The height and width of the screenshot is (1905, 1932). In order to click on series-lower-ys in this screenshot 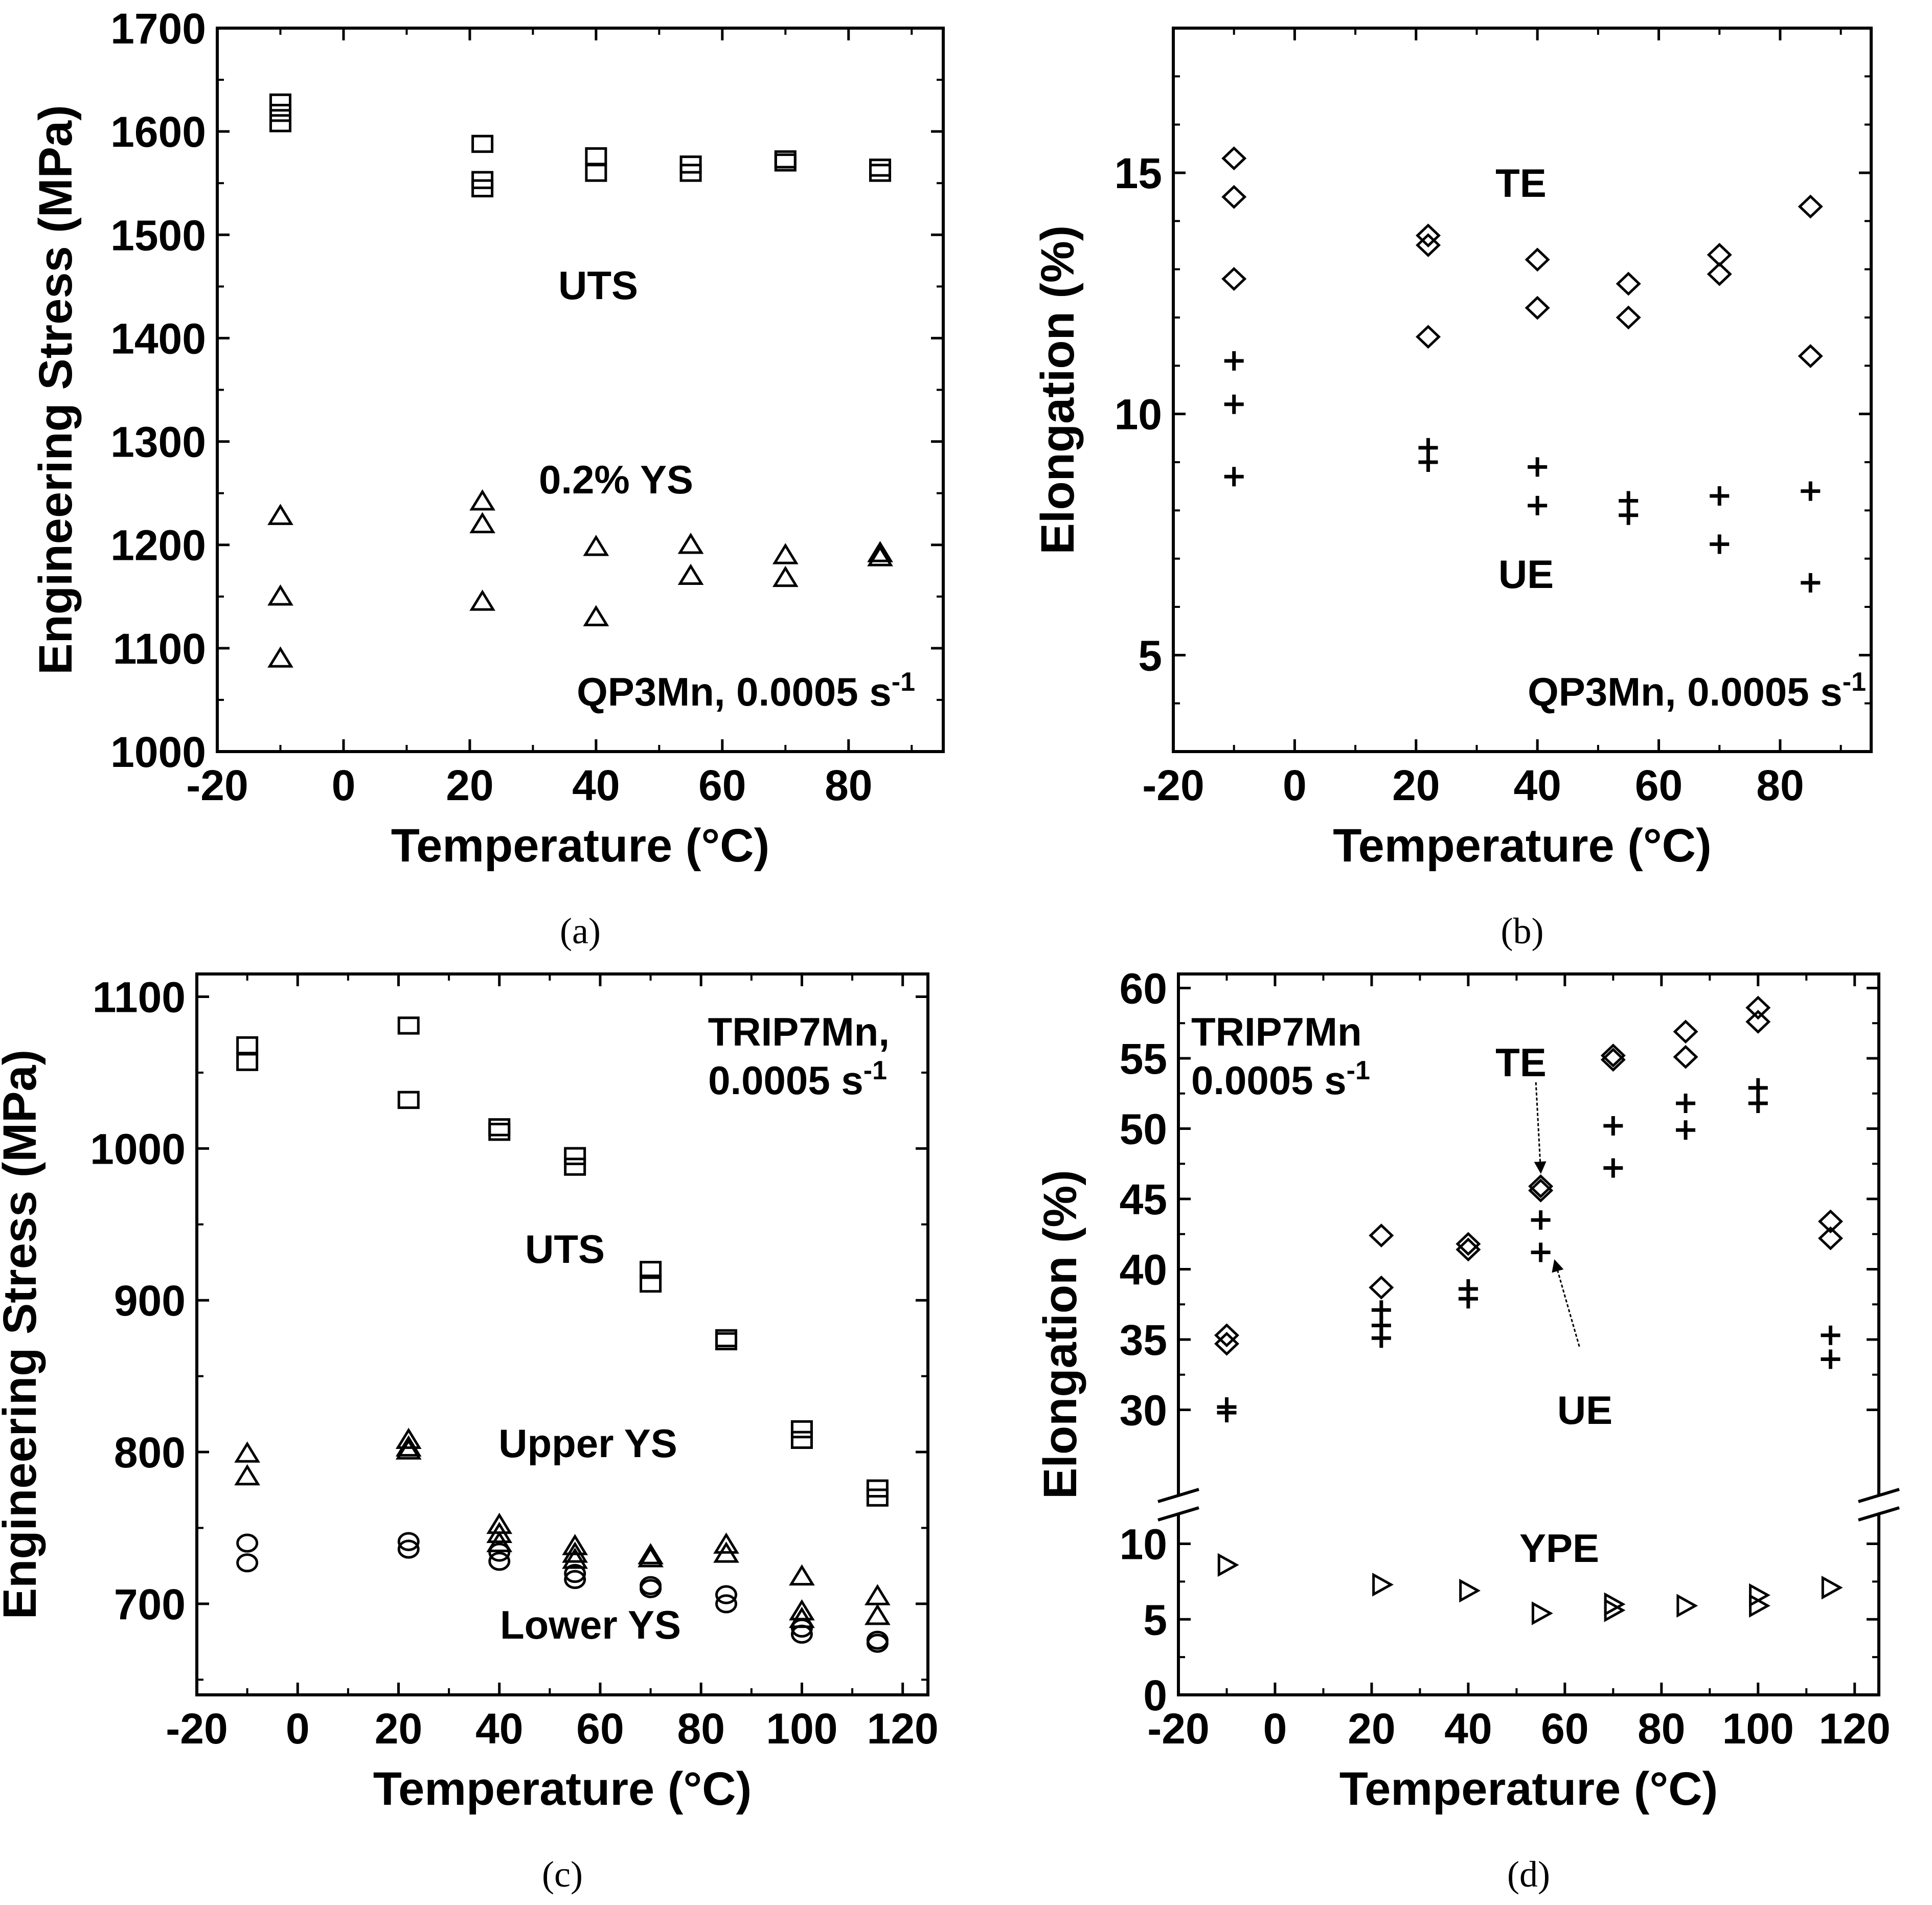, I will do `click(562, 1593)`.